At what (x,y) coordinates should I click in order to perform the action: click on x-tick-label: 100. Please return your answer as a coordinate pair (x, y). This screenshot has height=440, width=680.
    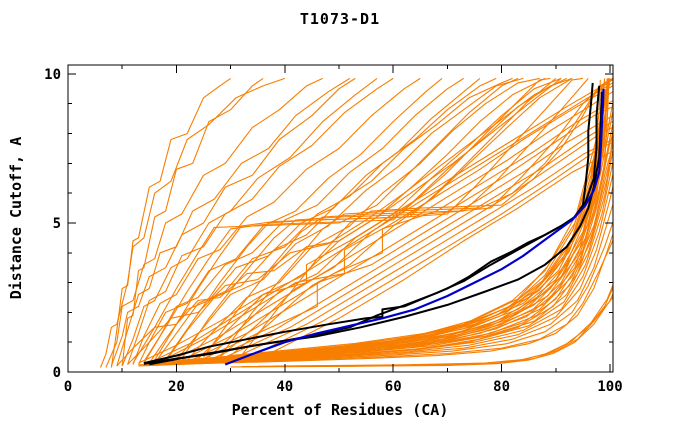
    Looking at the image, I should click on (609, 387).